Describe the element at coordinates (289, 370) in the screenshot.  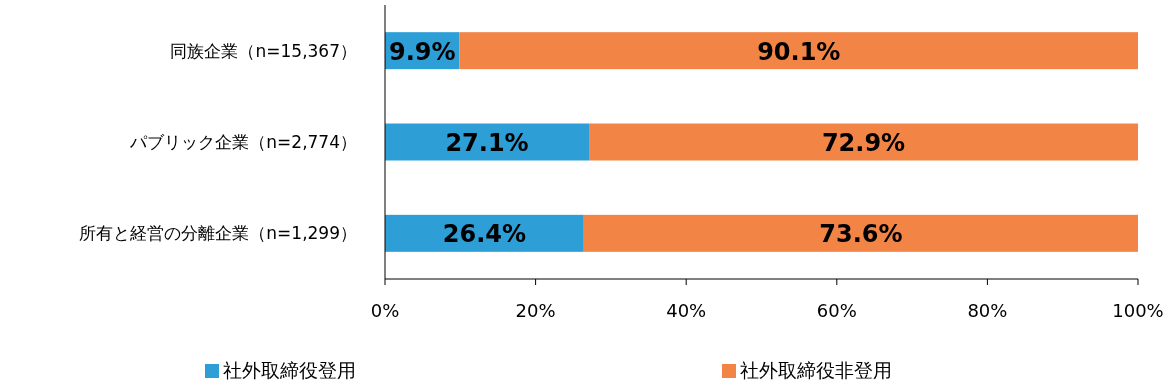
I see `legend-label: 社外取締役登用` at that location.